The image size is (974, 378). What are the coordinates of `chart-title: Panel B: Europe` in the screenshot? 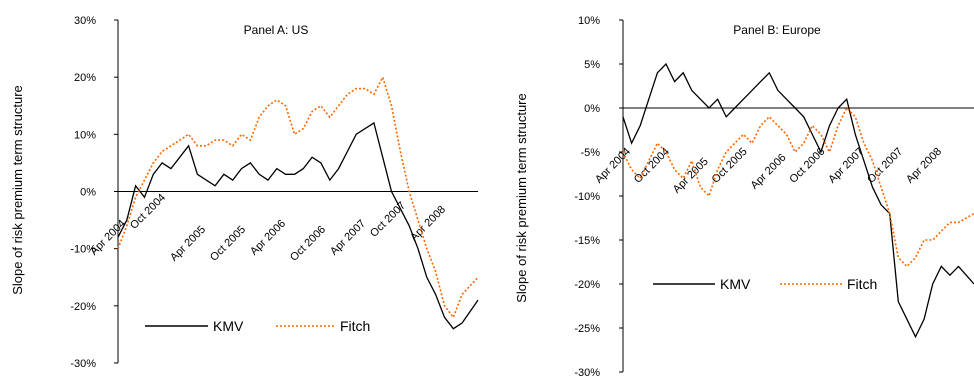 It's located at (777, 30).